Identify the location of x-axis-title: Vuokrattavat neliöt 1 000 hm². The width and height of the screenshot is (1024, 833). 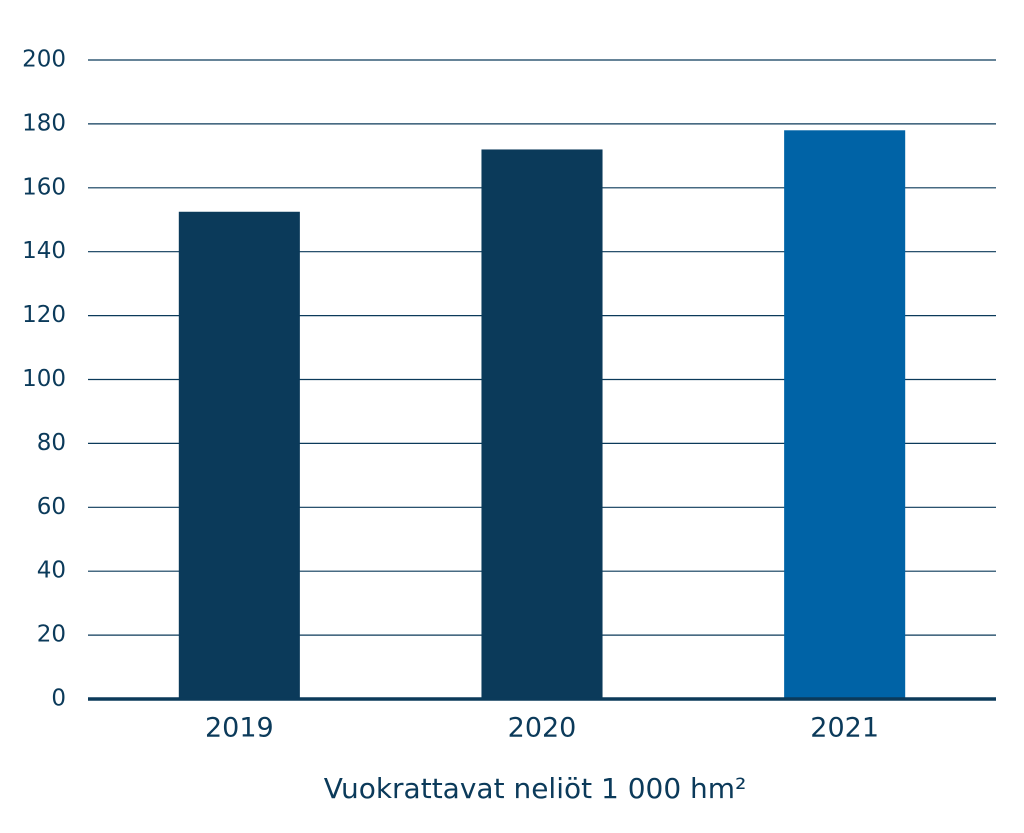
(535, 788).